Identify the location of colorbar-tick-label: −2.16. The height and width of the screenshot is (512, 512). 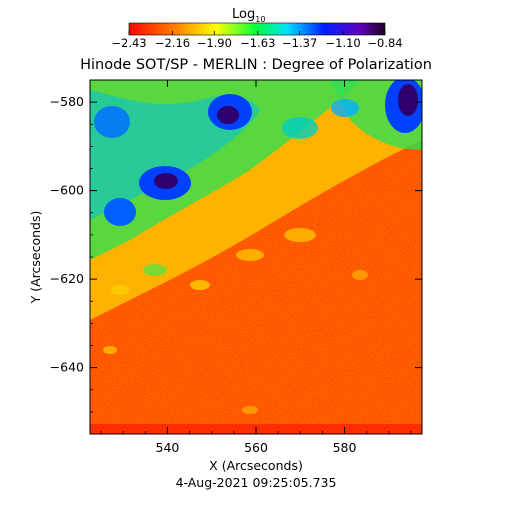
(172, 43).